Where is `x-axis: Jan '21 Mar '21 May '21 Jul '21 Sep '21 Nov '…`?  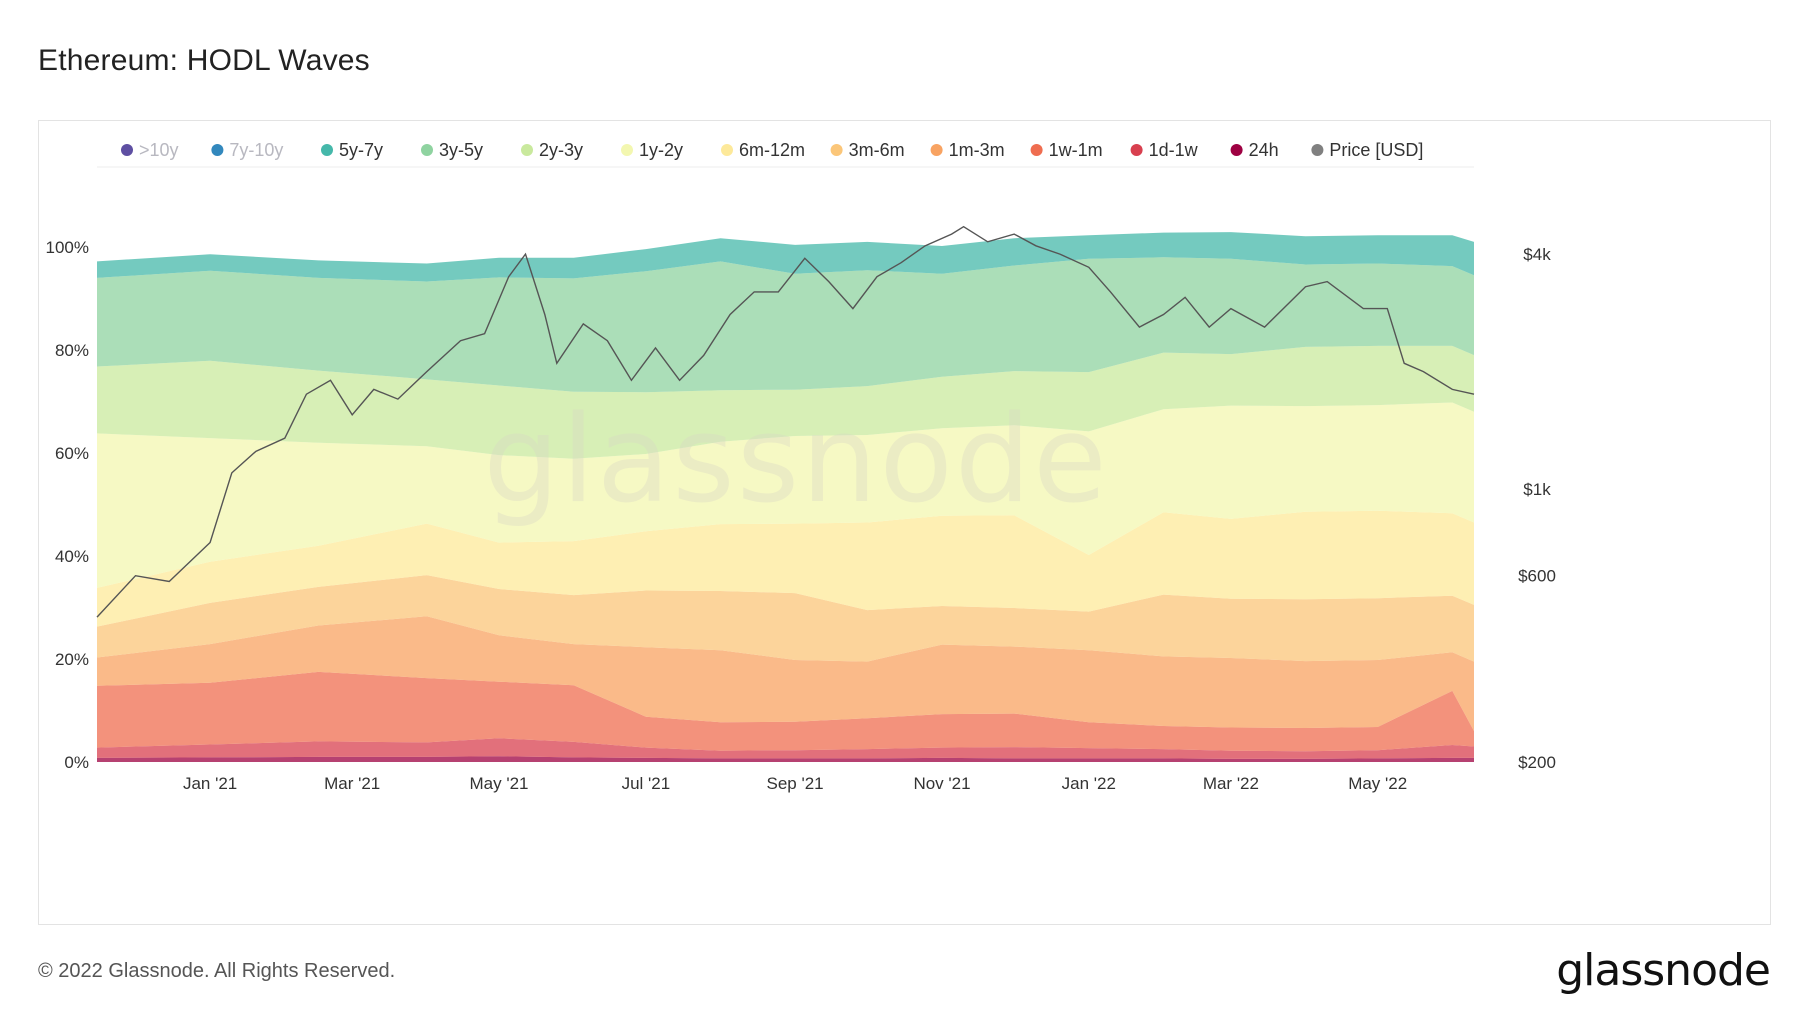
x-axis: Jan '21 Mar '21 May '21 Jul '21 Sep '21 Nov '… is located at coordinates (795, 783).